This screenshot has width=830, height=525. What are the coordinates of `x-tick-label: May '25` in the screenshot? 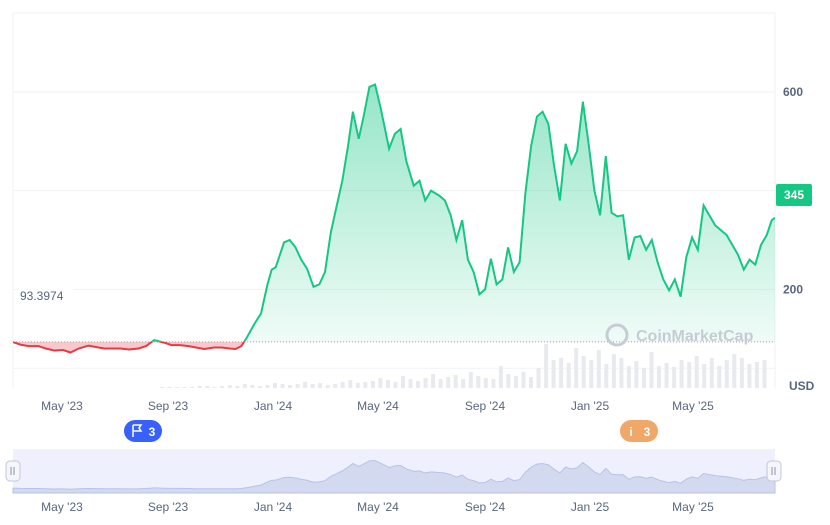 It's located at (693, 406).